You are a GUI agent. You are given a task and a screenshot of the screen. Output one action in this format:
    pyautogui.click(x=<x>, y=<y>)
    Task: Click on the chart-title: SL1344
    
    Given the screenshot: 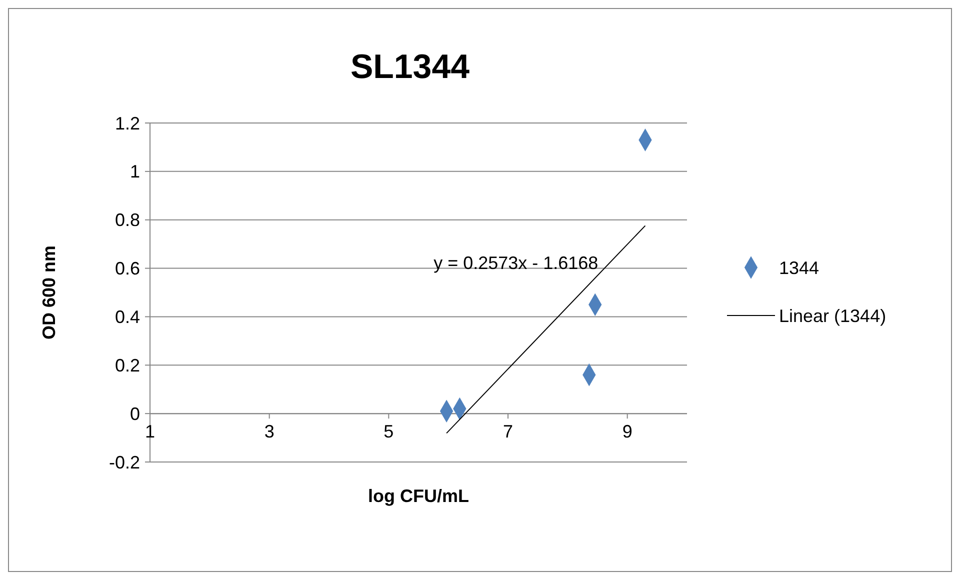 What is the action you would take?
    pyautogui.click(x=410, y=67)
    